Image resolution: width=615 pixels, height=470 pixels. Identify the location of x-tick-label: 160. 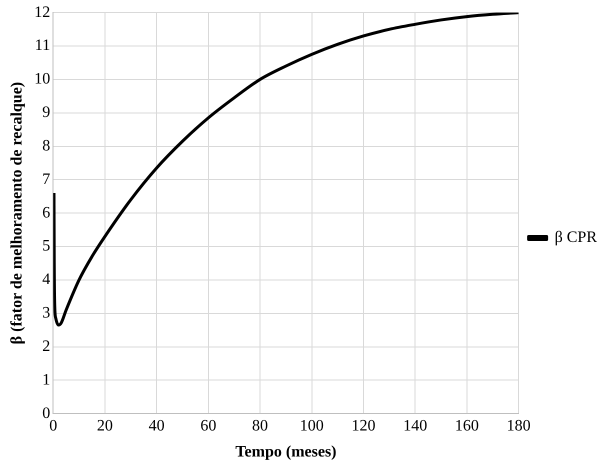
(466, 425).